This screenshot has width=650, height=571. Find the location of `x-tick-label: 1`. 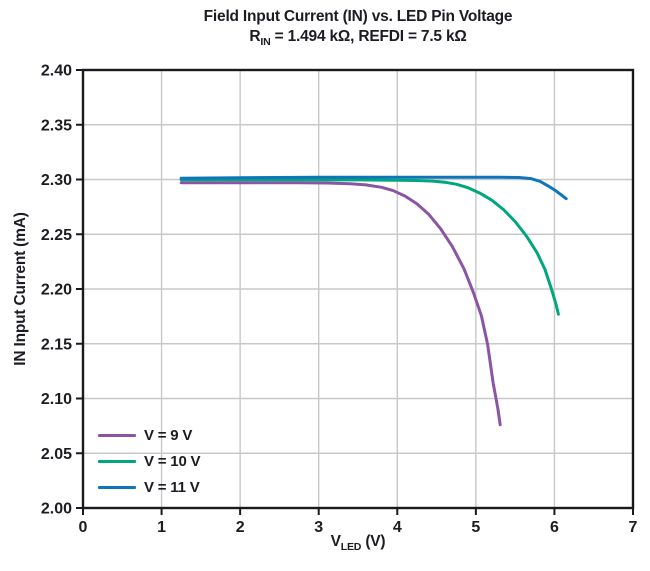

x-tick-label: 1 is located at coordinates (161, 527).